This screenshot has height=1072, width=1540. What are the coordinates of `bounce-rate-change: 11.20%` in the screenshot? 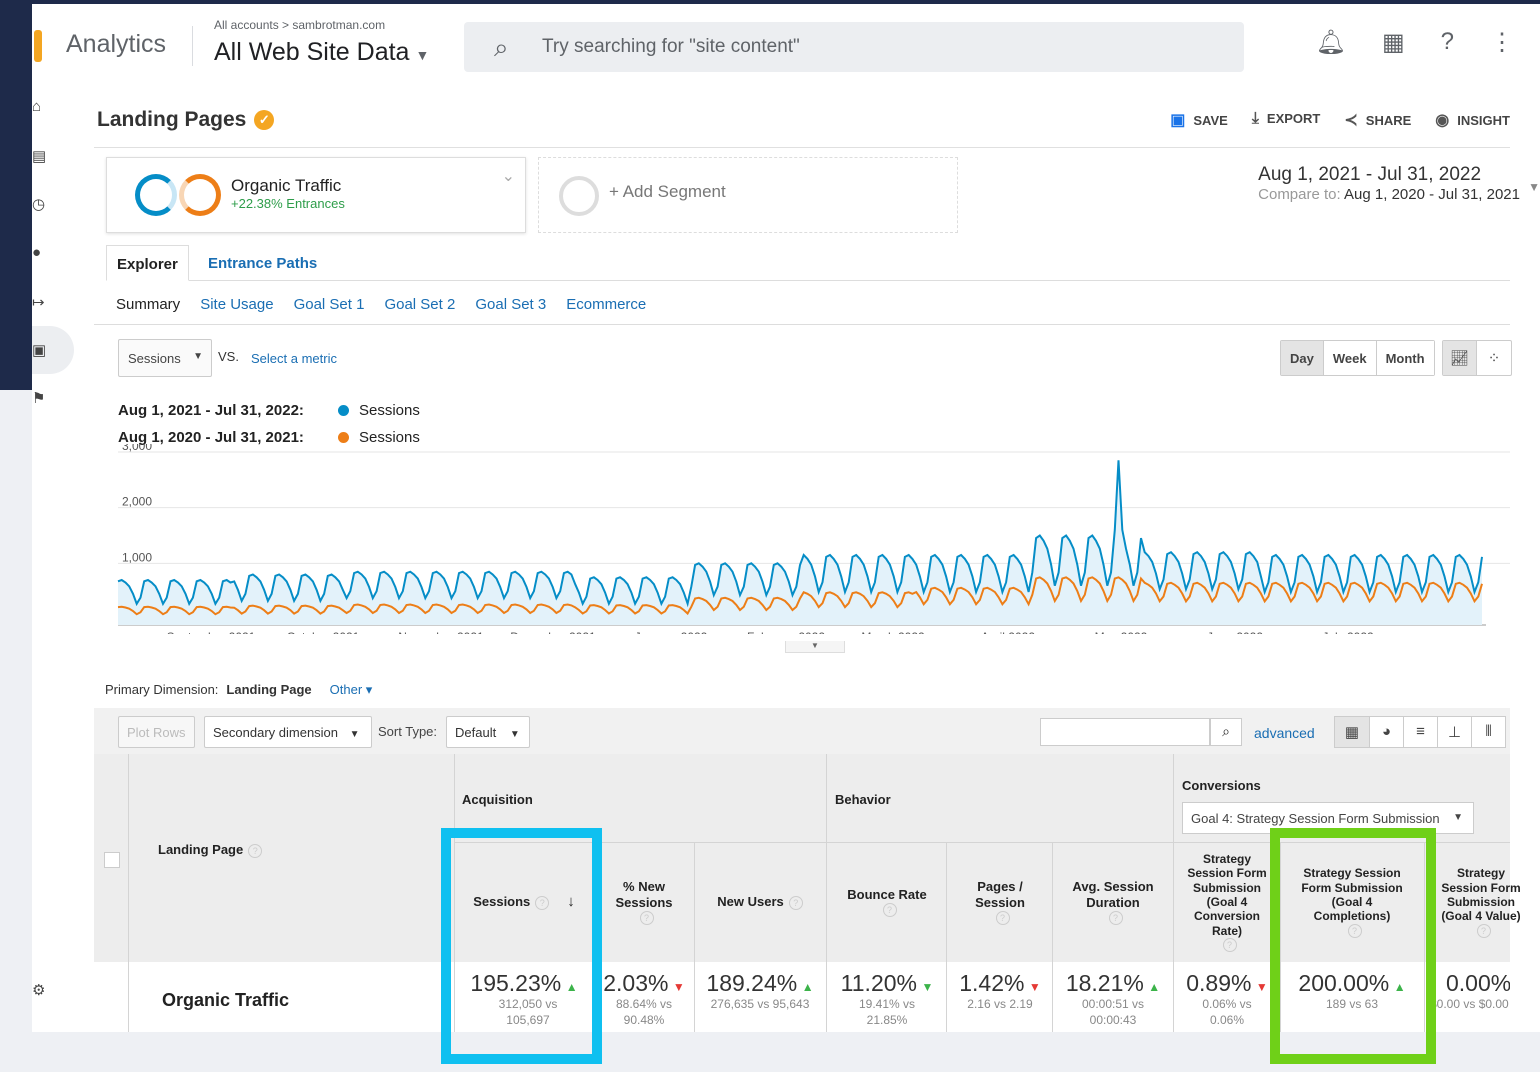 It's located at (878, 983).